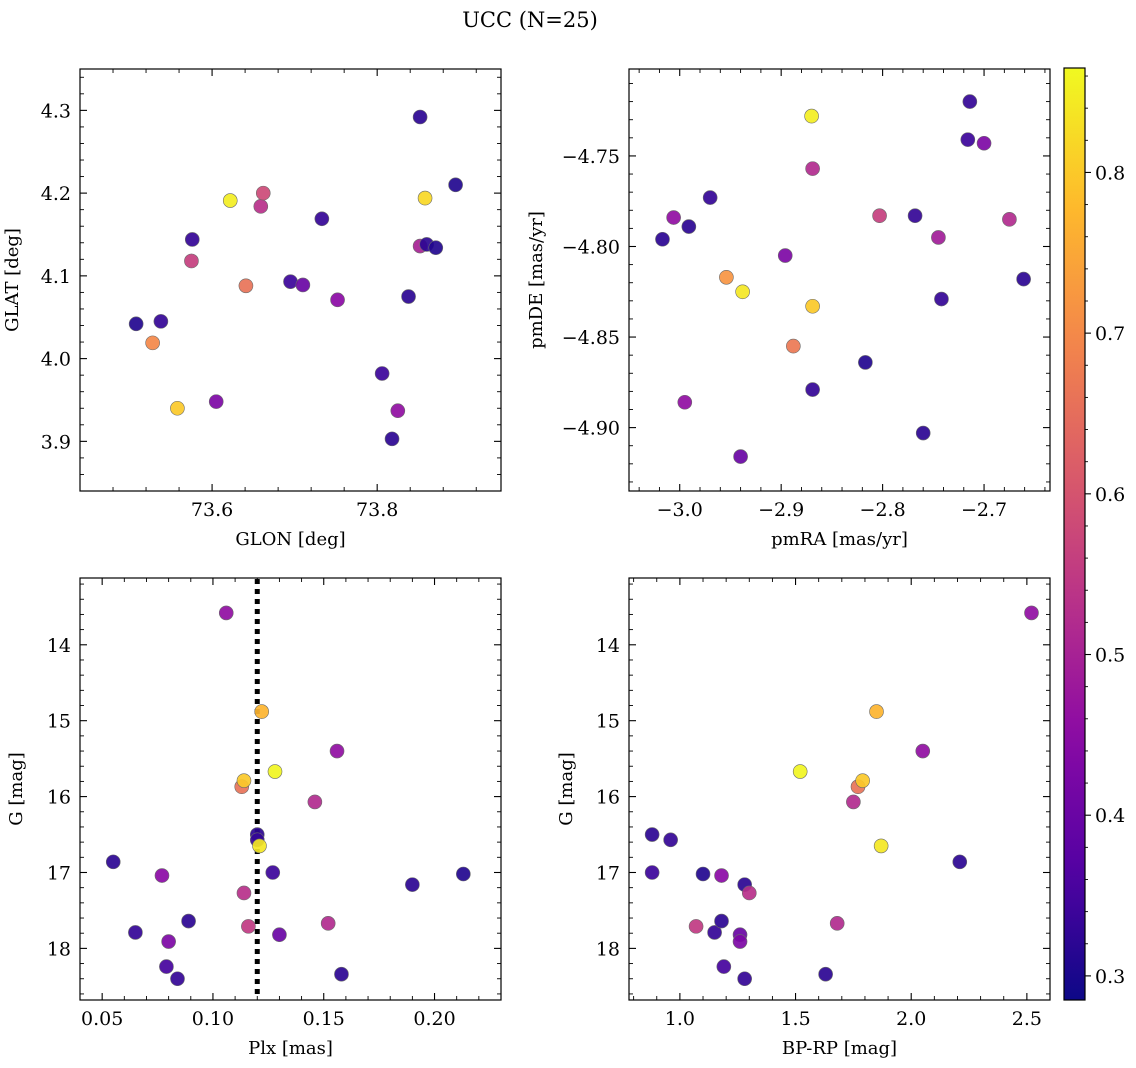  Describe the element at coordinates (839, 539) in the screenshot. I see `x-axis-label: pmRA [mas/yr]` at that location.